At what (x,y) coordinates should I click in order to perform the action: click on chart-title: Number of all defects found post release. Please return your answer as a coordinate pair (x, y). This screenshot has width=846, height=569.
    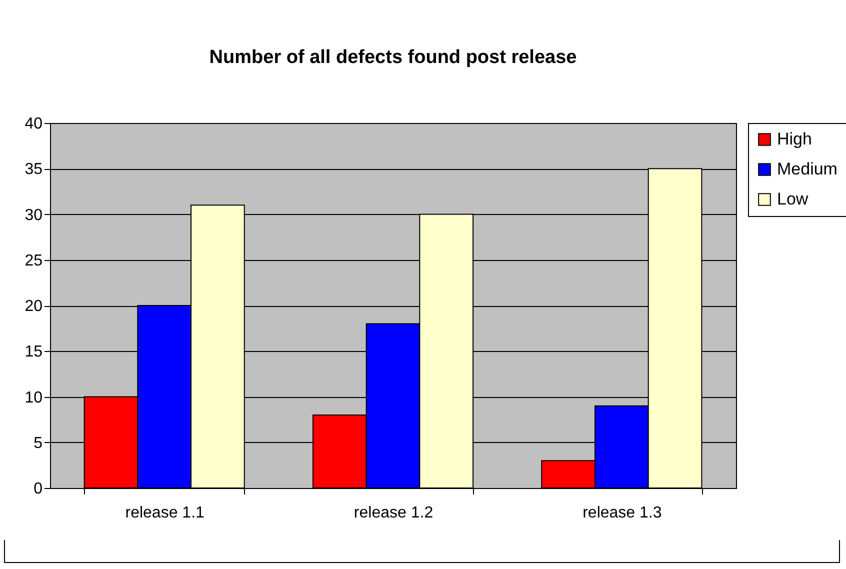
    Looking at the image, I should click on (393, 57).